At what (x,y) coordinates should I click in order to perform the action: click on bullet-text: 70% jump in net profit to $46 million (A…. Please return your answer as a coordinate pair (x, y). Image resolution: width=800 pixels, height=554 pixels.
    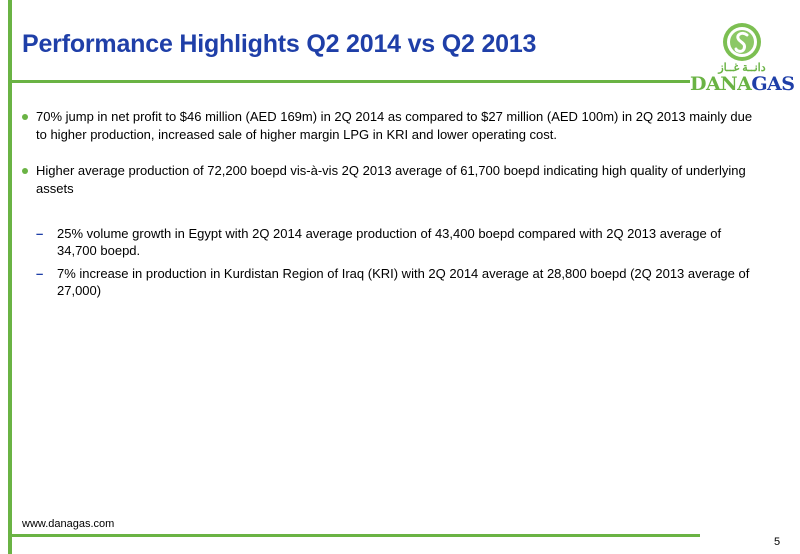
    Looking at the image, I should click on (394, 125).